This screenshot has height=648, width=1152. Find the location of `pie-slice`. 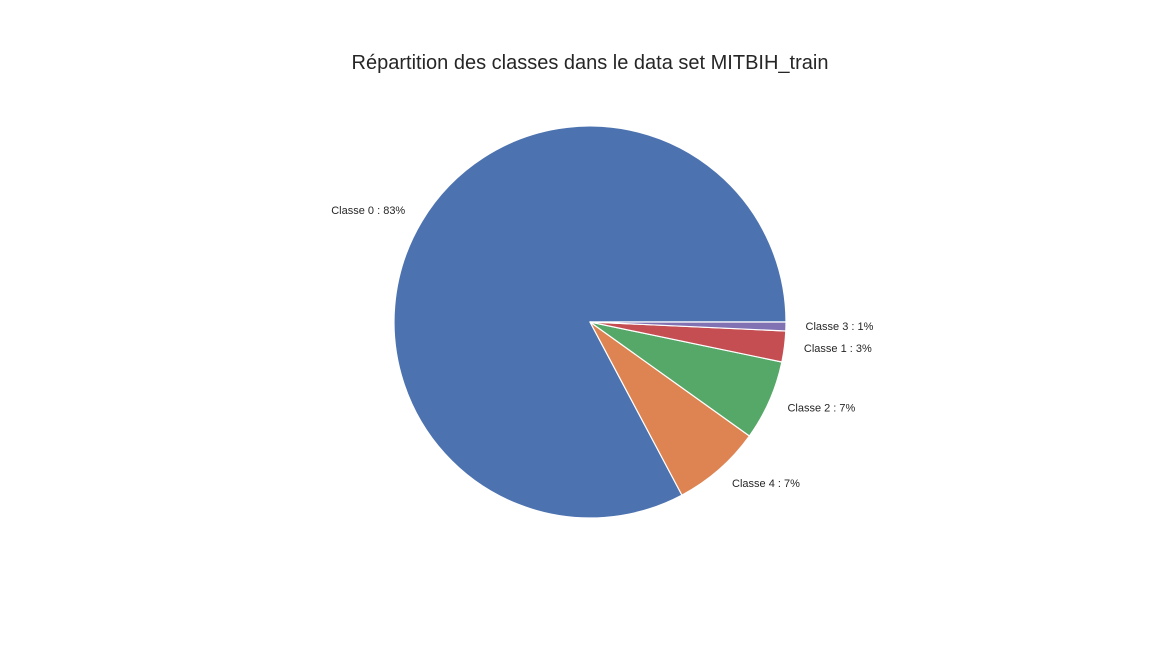

pie-slice is located at coordinates (688, 326).